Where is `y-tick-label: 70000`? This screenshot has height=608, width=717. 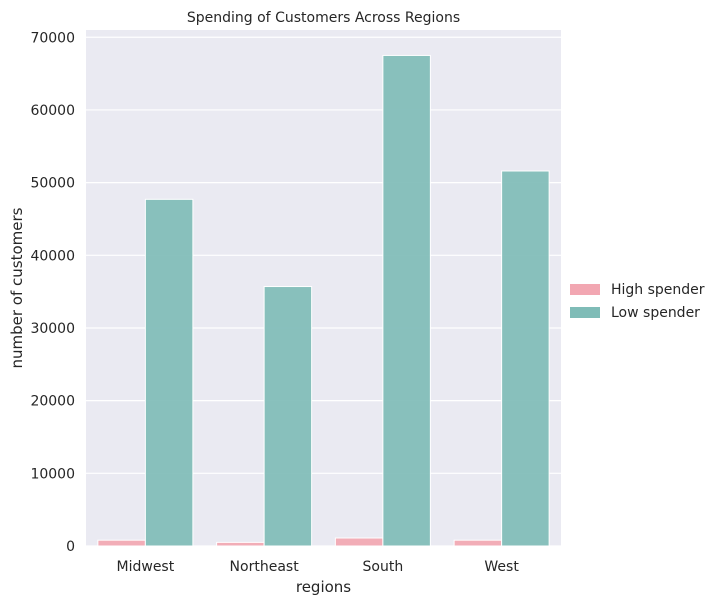
y-tick-label: 70000 is located at coordinates (52, 38).